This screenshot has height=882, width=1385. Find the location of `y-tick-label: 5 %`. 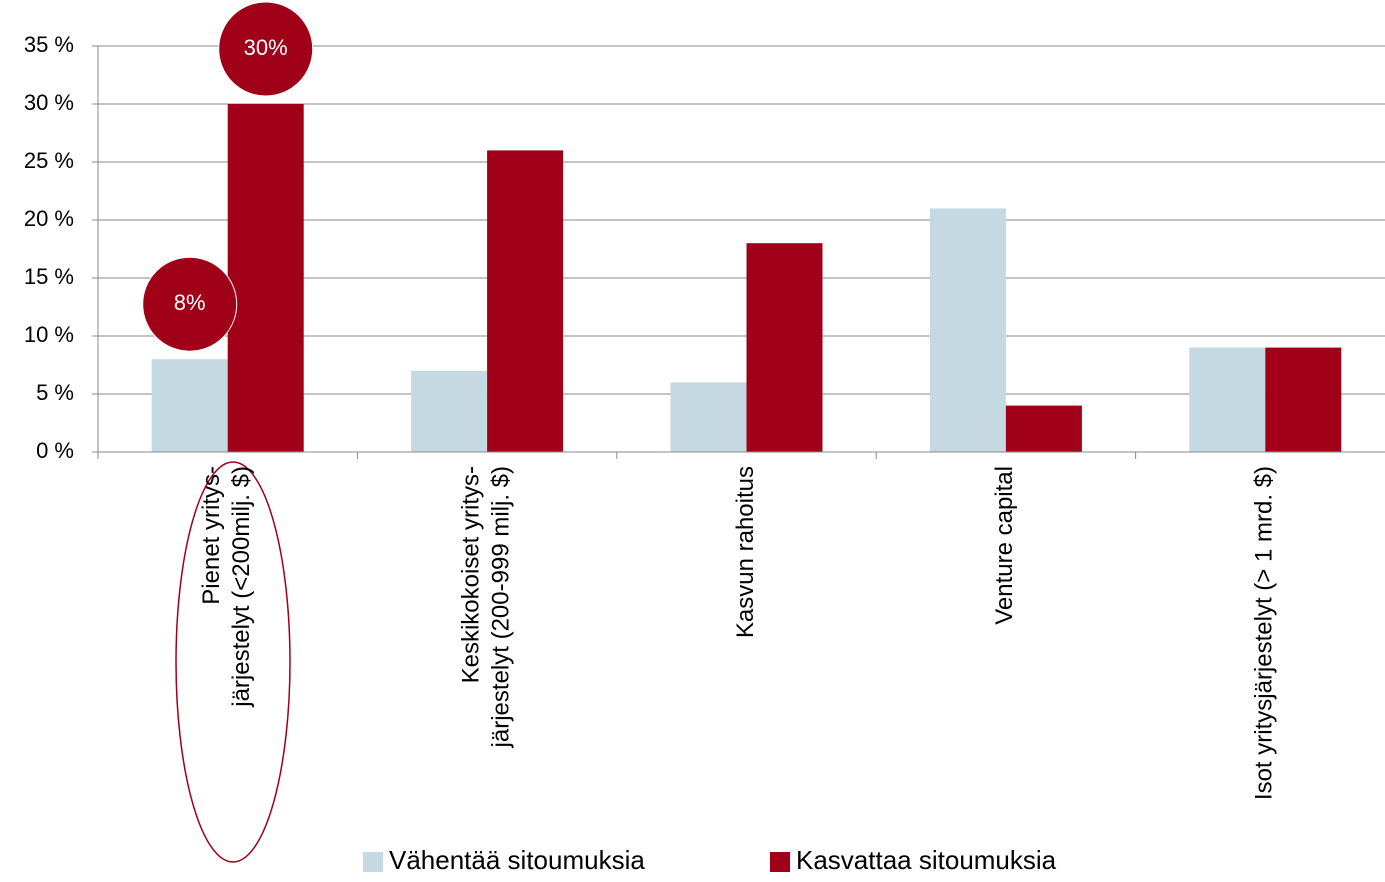

y-tick-label: 5 % is located at coordinates (55, 392).